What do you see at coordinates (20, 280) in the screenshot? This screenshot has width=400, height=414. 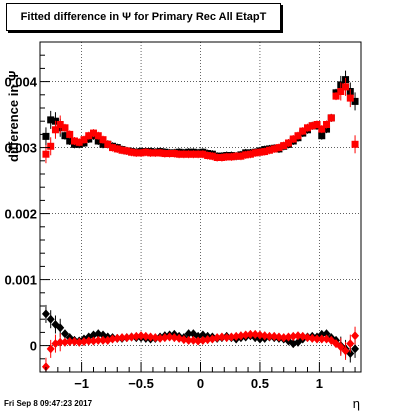 I see `y-tick-label-1: 0.001` at bounding box center [20, 280].